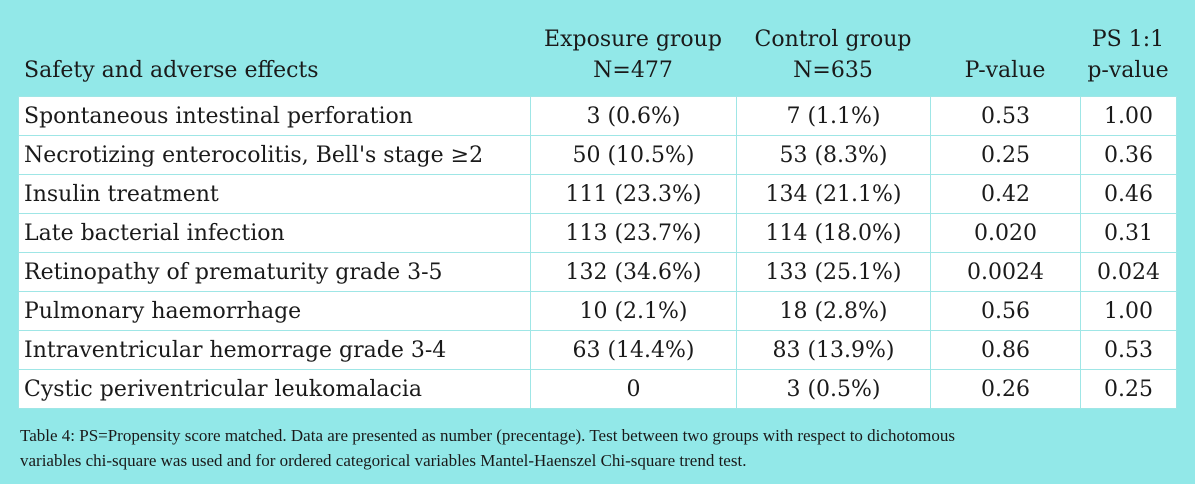 The height and width of the screenshot is (484, 1195). Describe the element at coordinates (1128, 194) in the screenshot. I see `ps-pvalue-cell: 0.46` at that location.